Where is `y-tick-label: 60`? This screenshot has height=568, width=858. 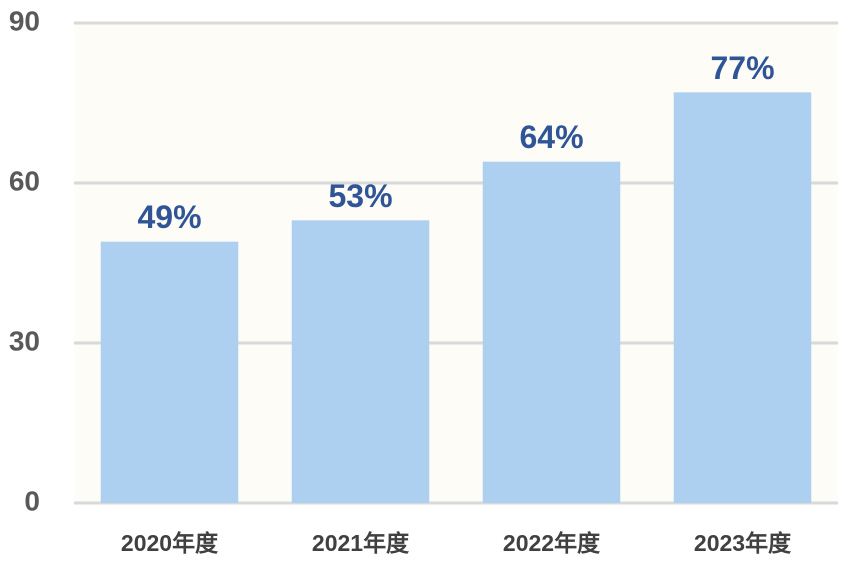
y-tick-label: 60 is located at coordinates (24, 180).